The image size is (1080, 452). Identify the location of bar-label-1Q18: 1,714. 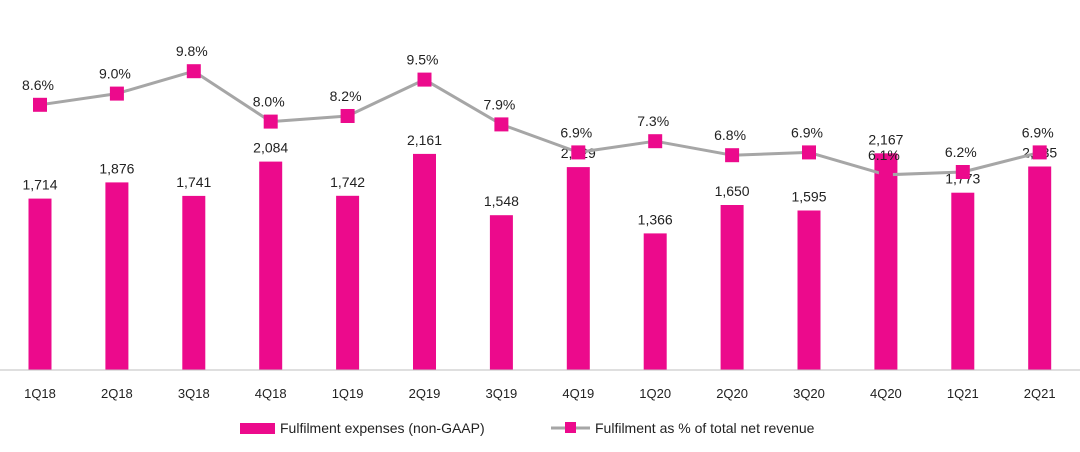
(39, 185).